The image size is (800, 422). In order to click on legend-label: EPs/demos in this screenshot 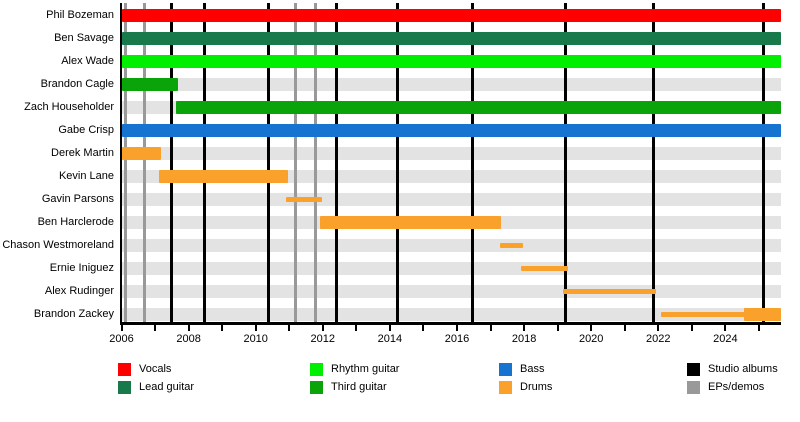, I will do `click(736, 387)`.